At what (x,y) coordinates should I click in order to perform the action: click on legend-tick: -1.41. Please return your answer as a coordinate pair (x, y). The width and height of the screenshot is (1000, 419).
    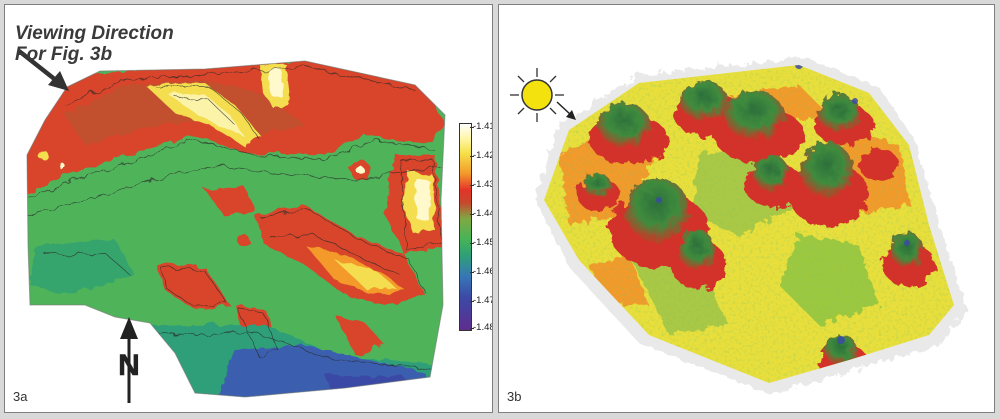
    Looking at the image, I should click on (481, 126).